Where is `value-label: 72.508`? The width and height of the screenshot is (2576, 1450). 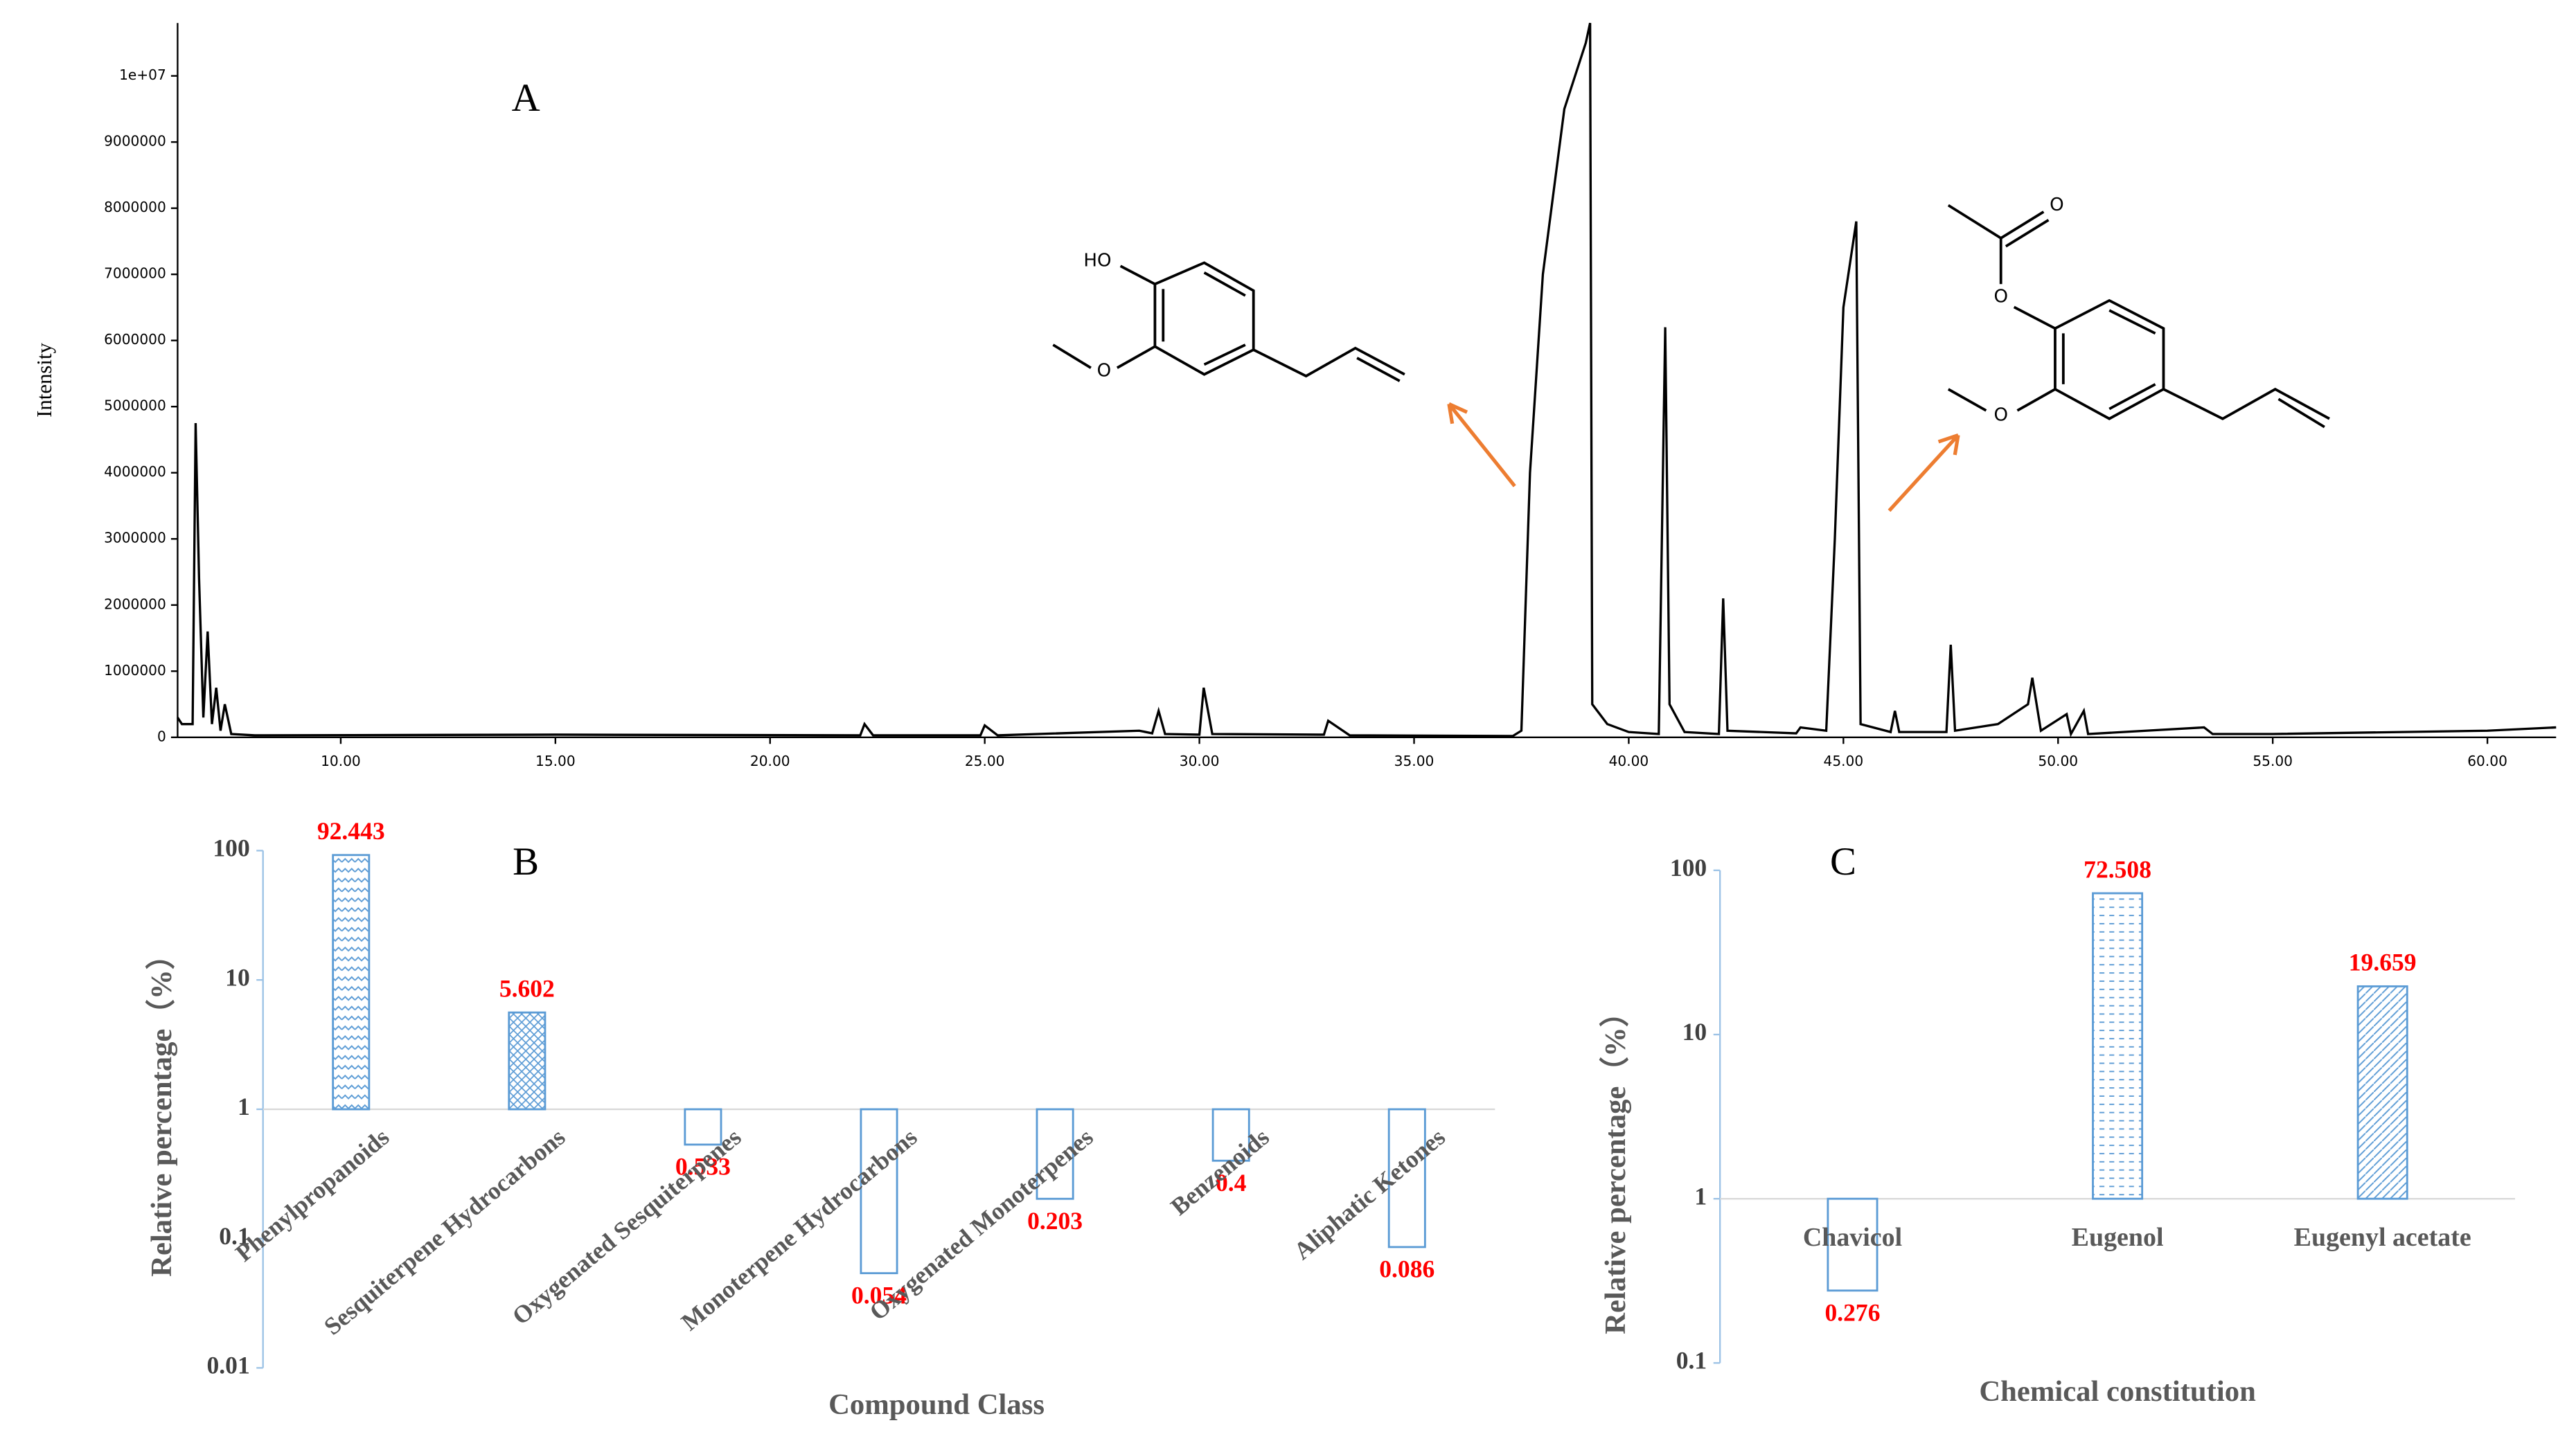
value-label: 72.508 is located at coordinates (2117, 869).